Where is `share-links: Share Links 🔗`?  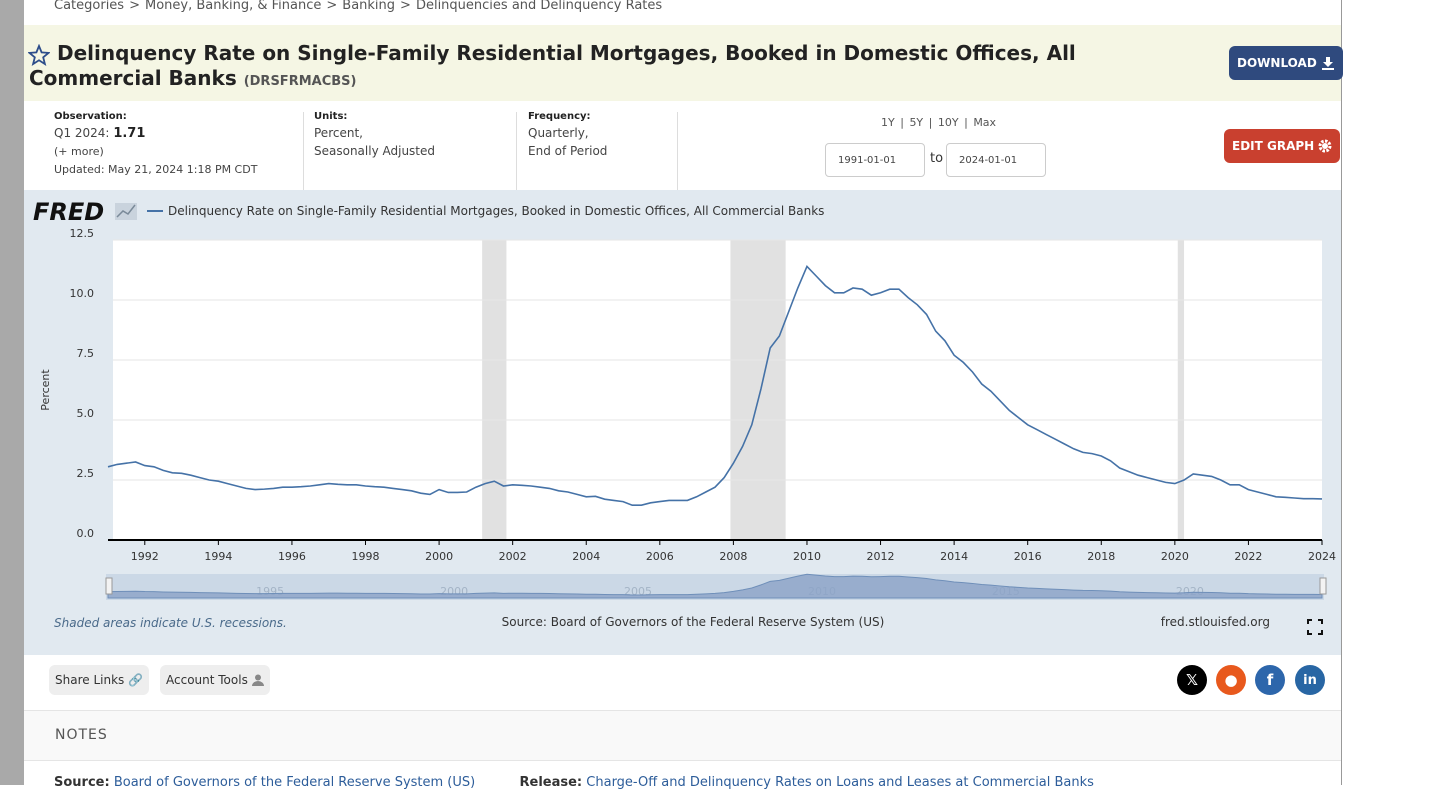 share-links: Share Links 🔗 is located at coordinates (99, 680).